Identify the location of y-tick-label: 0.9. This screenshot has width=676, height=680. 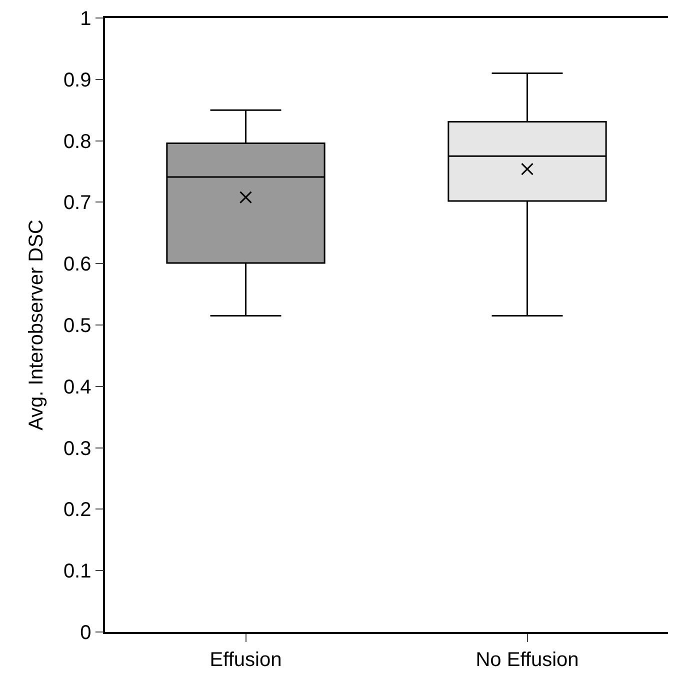
(77, 80).